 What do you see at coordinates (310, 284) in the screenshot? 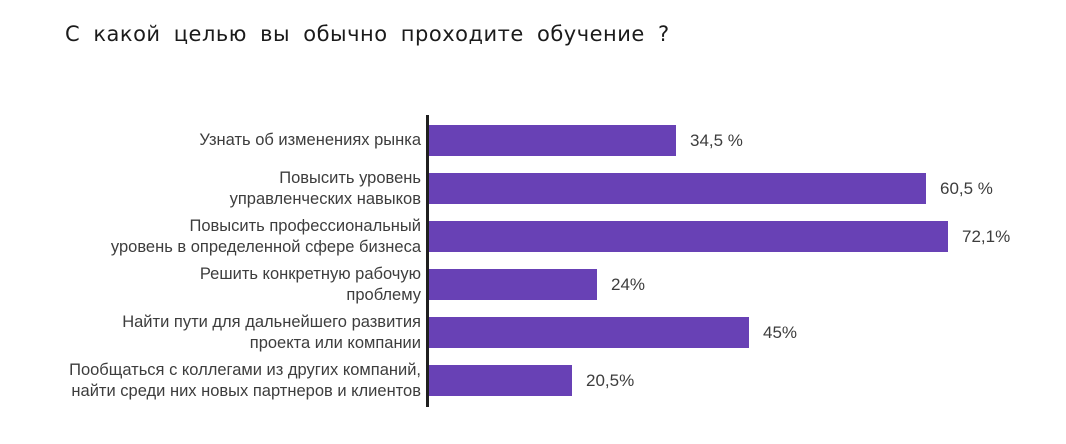
I see `category-label: Решить конкретную рабочую проблему` at bounding box center [310, 284].